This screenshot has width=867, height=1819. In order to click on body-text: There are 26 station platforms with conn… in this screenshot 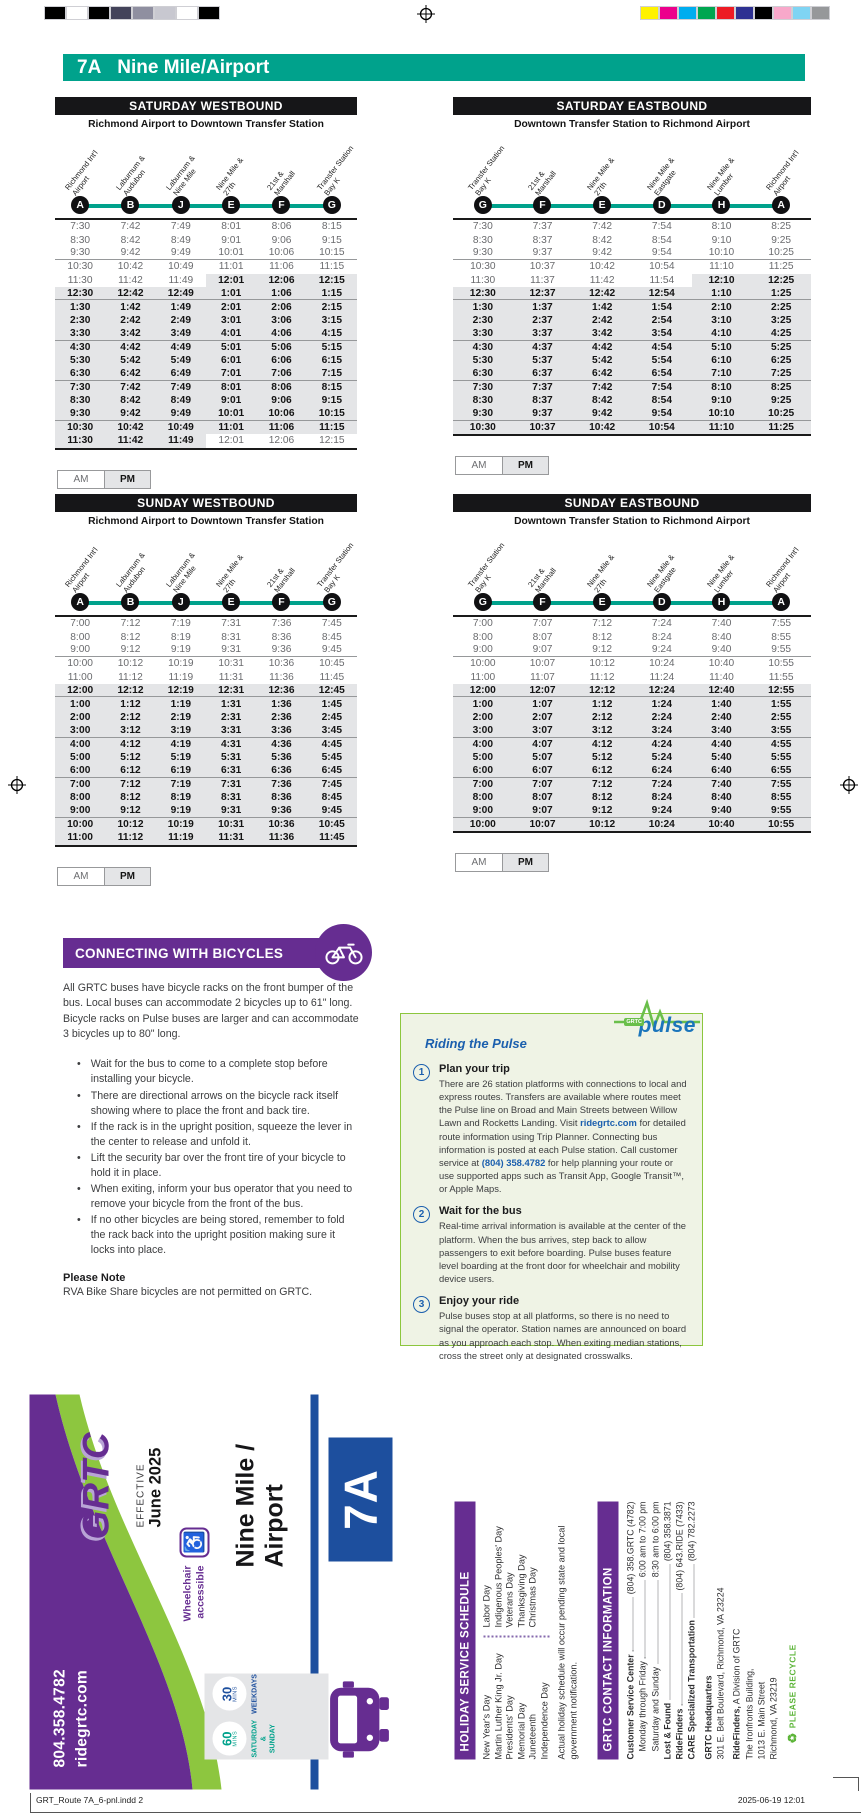, I will do `click(563, 1103)`.